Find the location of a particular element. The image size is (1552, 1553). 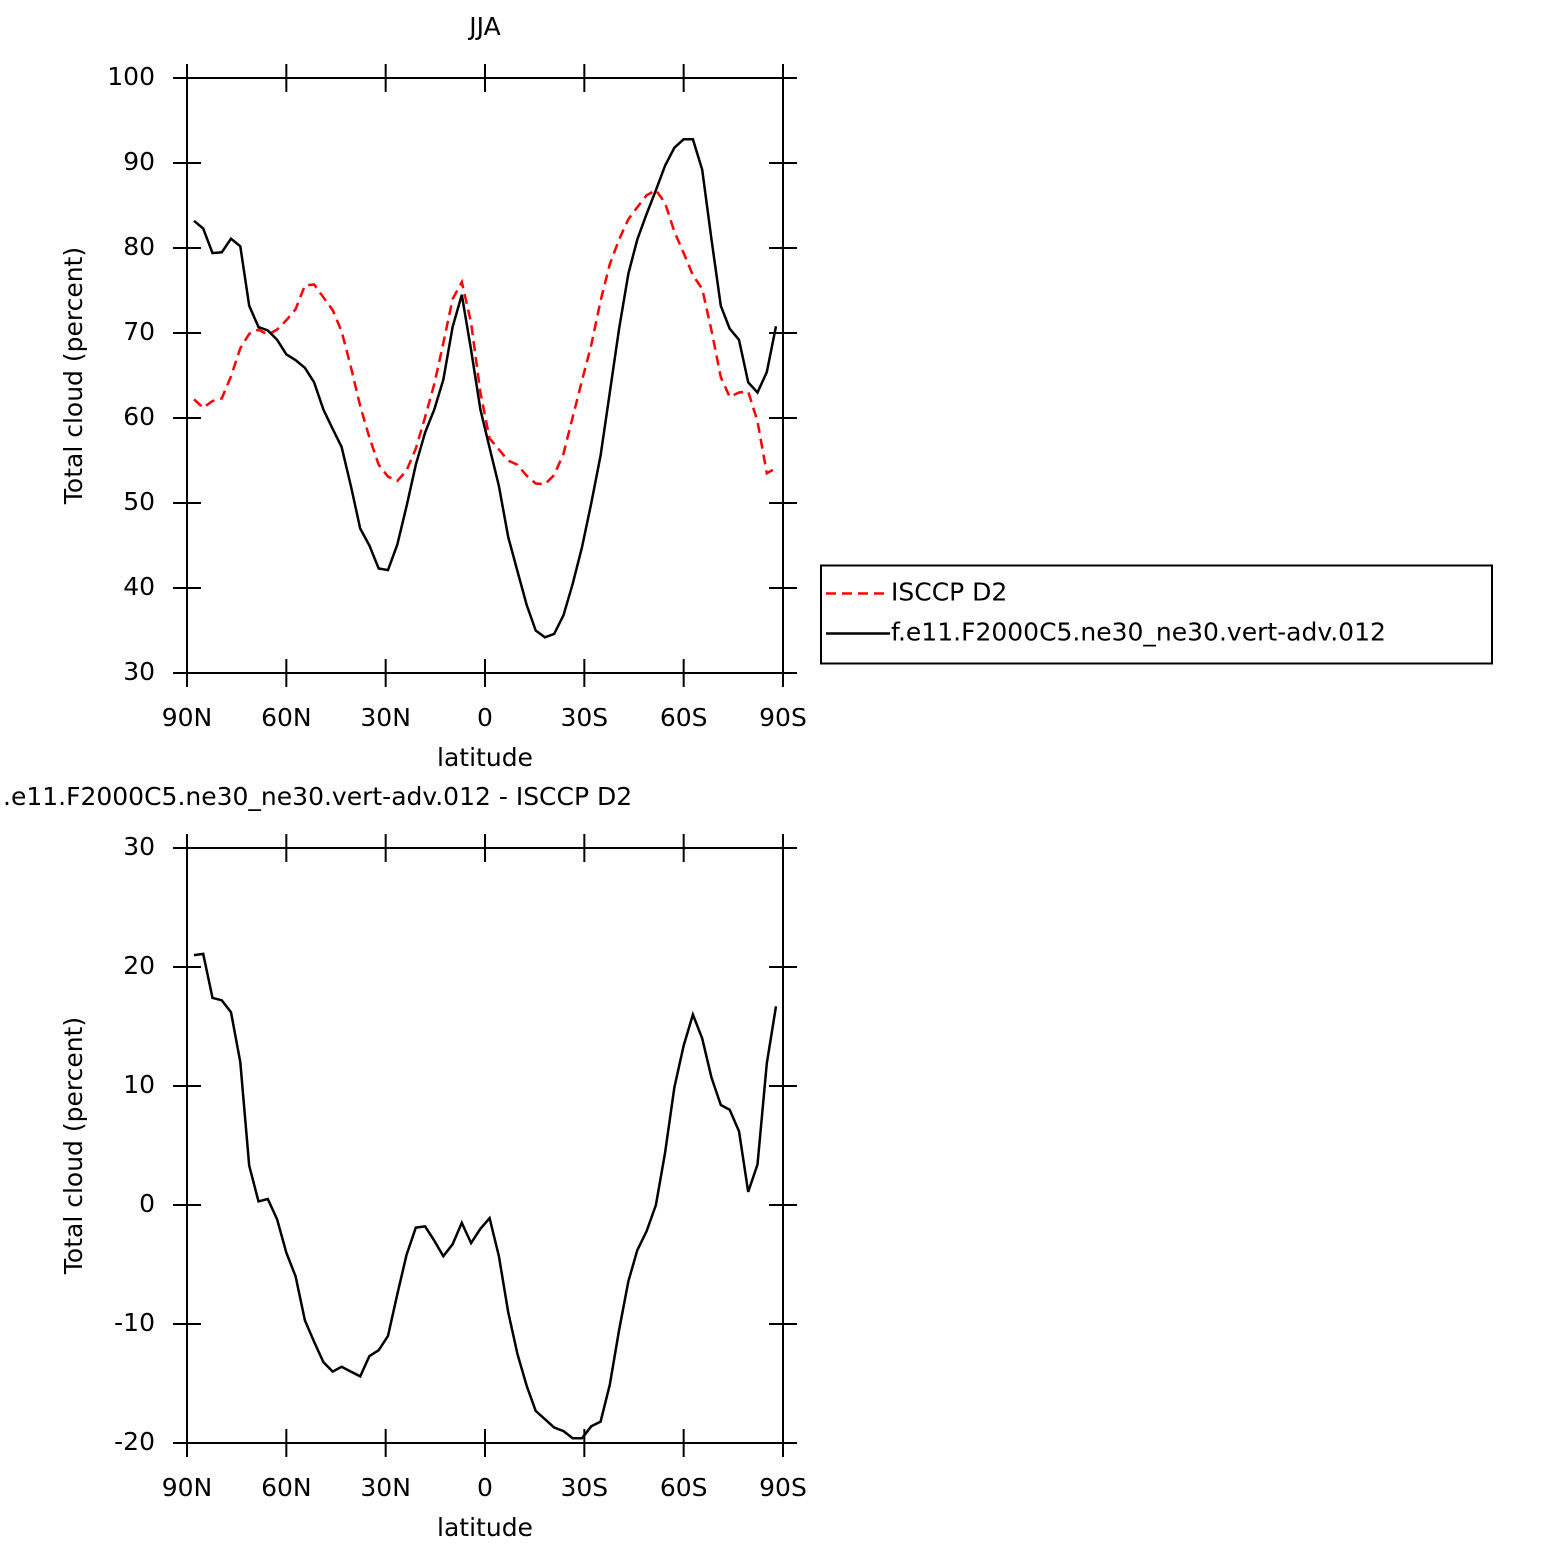

legend-label: ISCCP D2 is located at coordinates (949, 592).